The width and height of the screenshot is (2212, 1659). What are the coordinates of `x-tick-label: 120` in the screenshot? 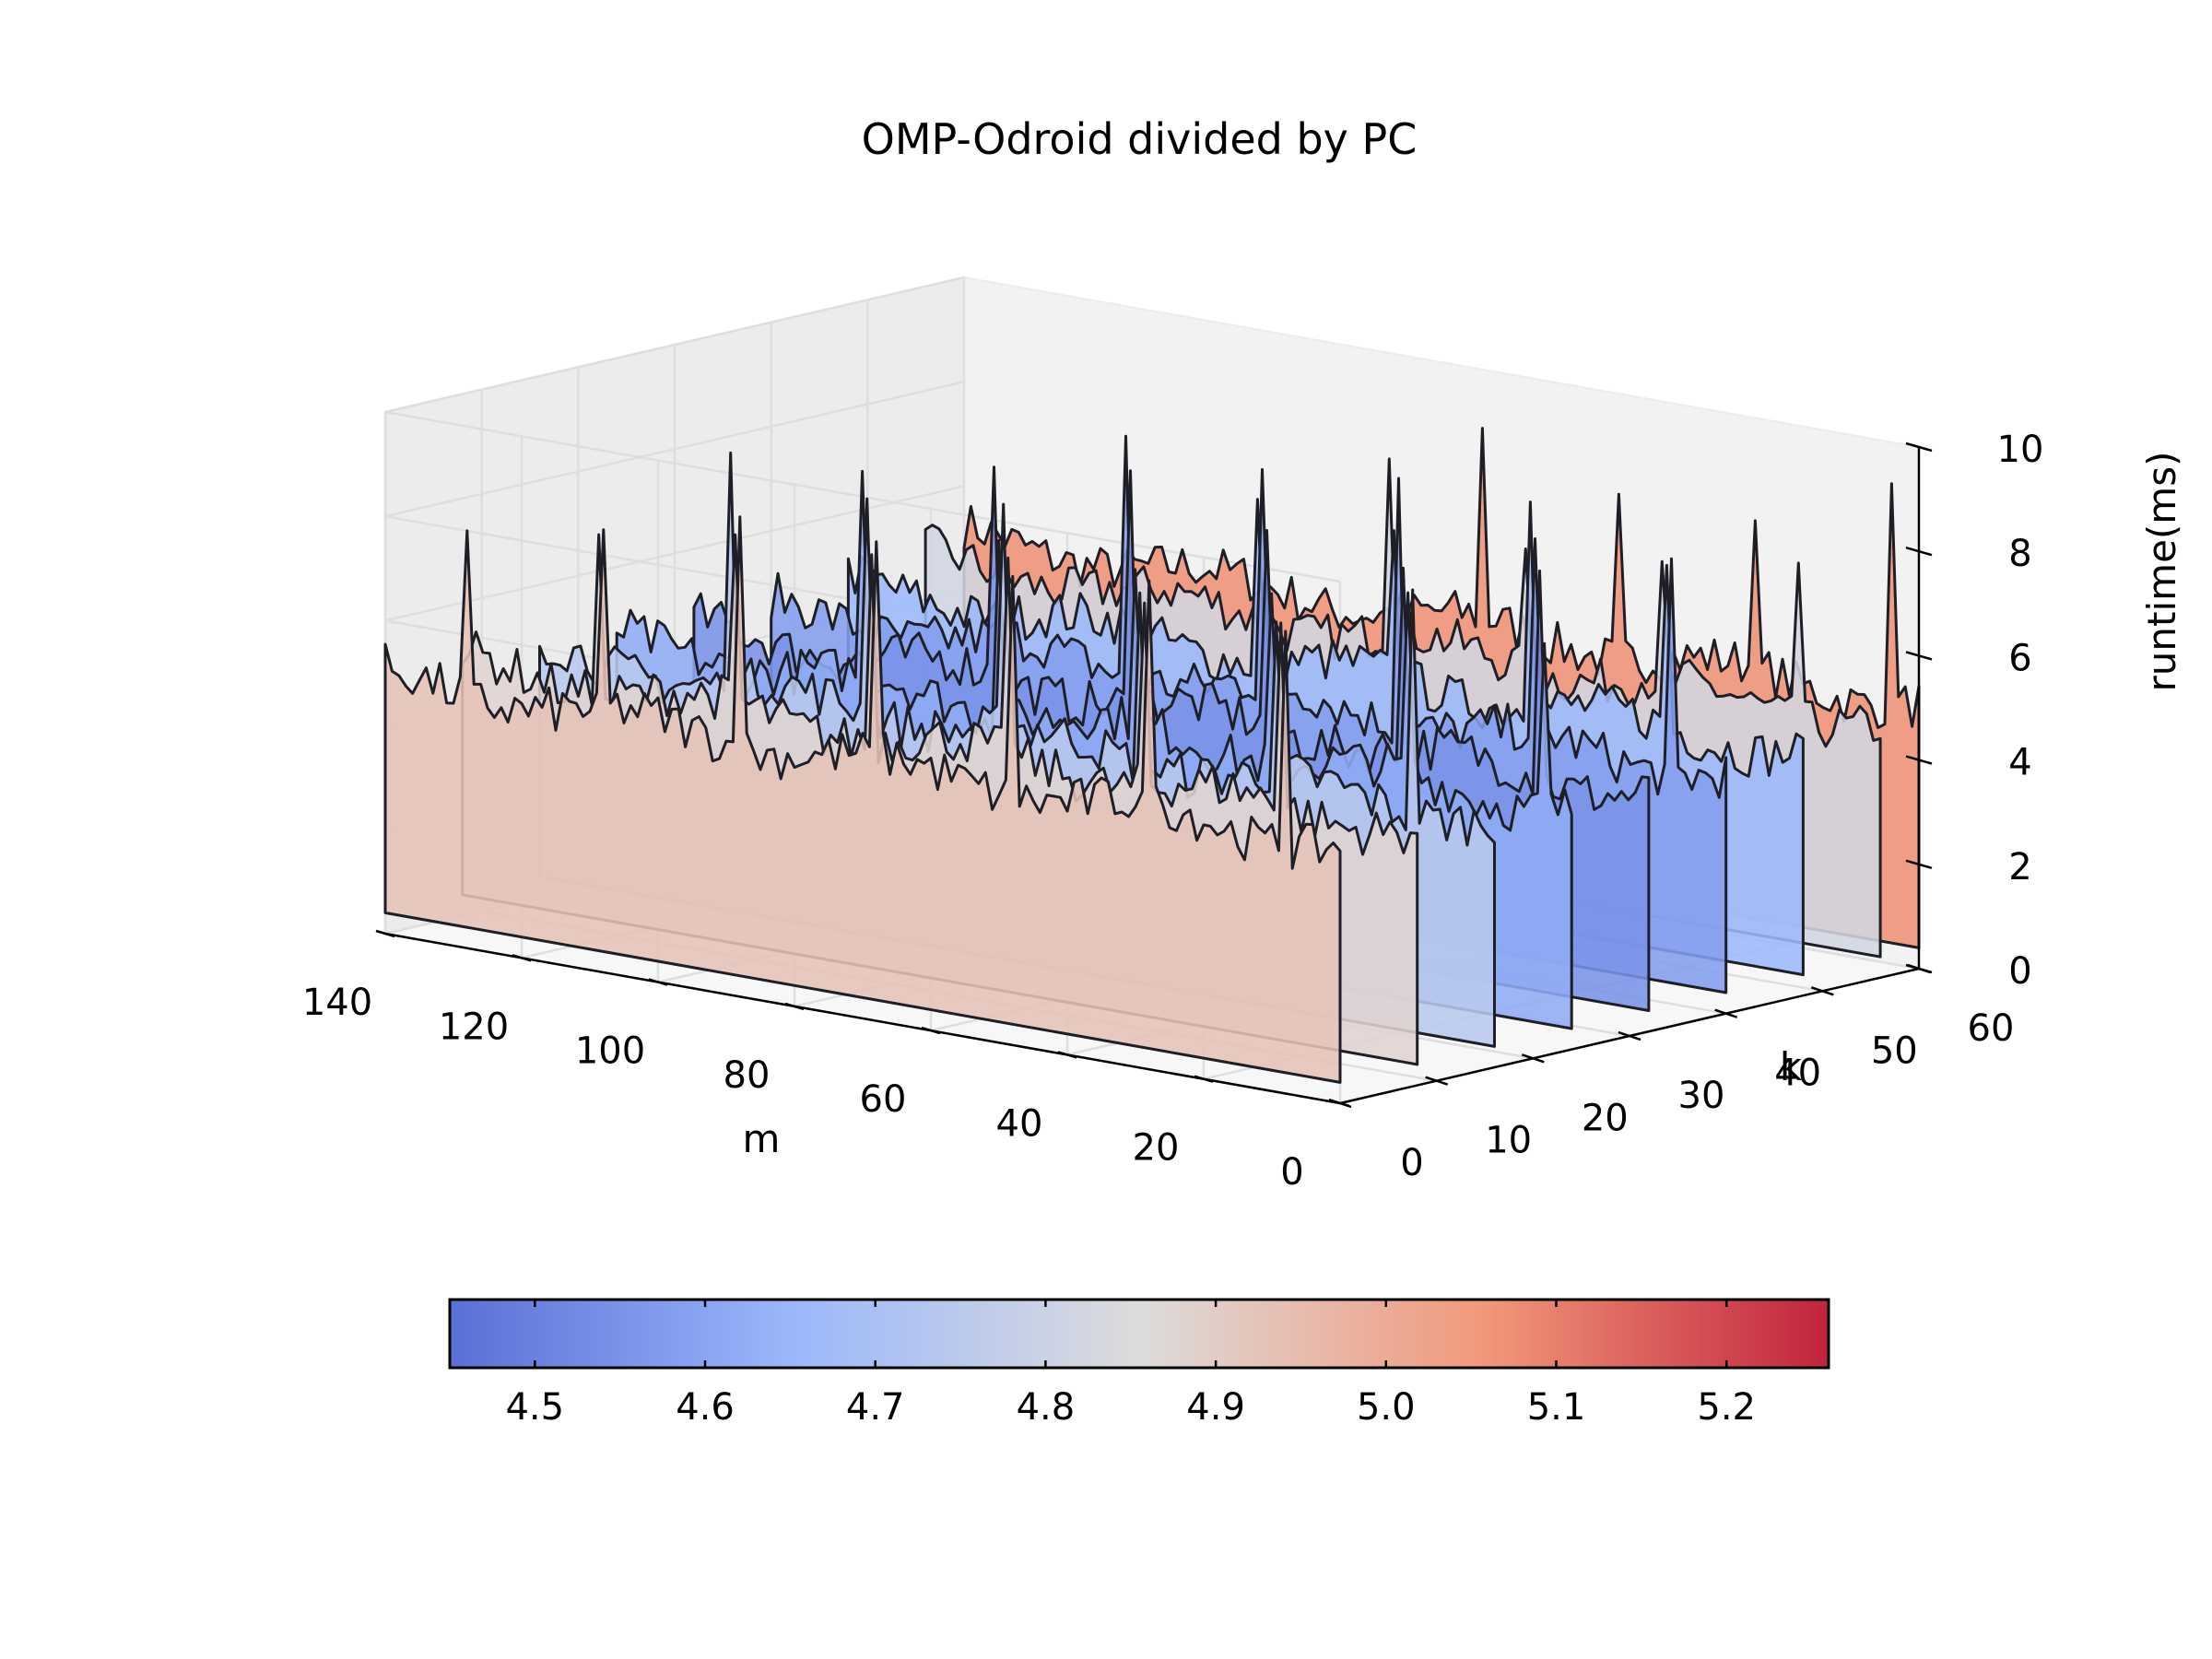 It's located at (474, 1027).